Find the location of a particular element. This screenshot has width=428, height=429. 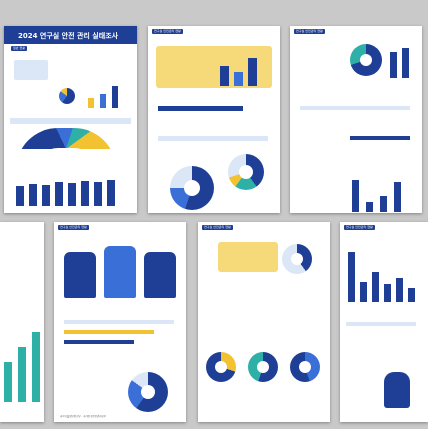

main-title: 2024 연구실 안전 관리 실태조사 is located at coordinates (68, 36).